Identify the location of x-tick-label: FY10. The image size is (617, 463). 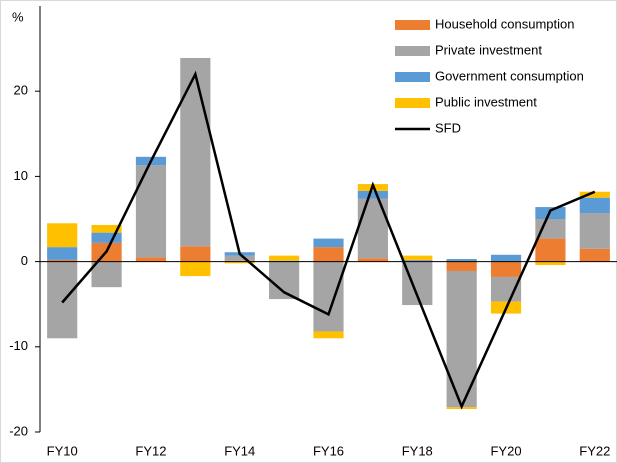
(62, 450).